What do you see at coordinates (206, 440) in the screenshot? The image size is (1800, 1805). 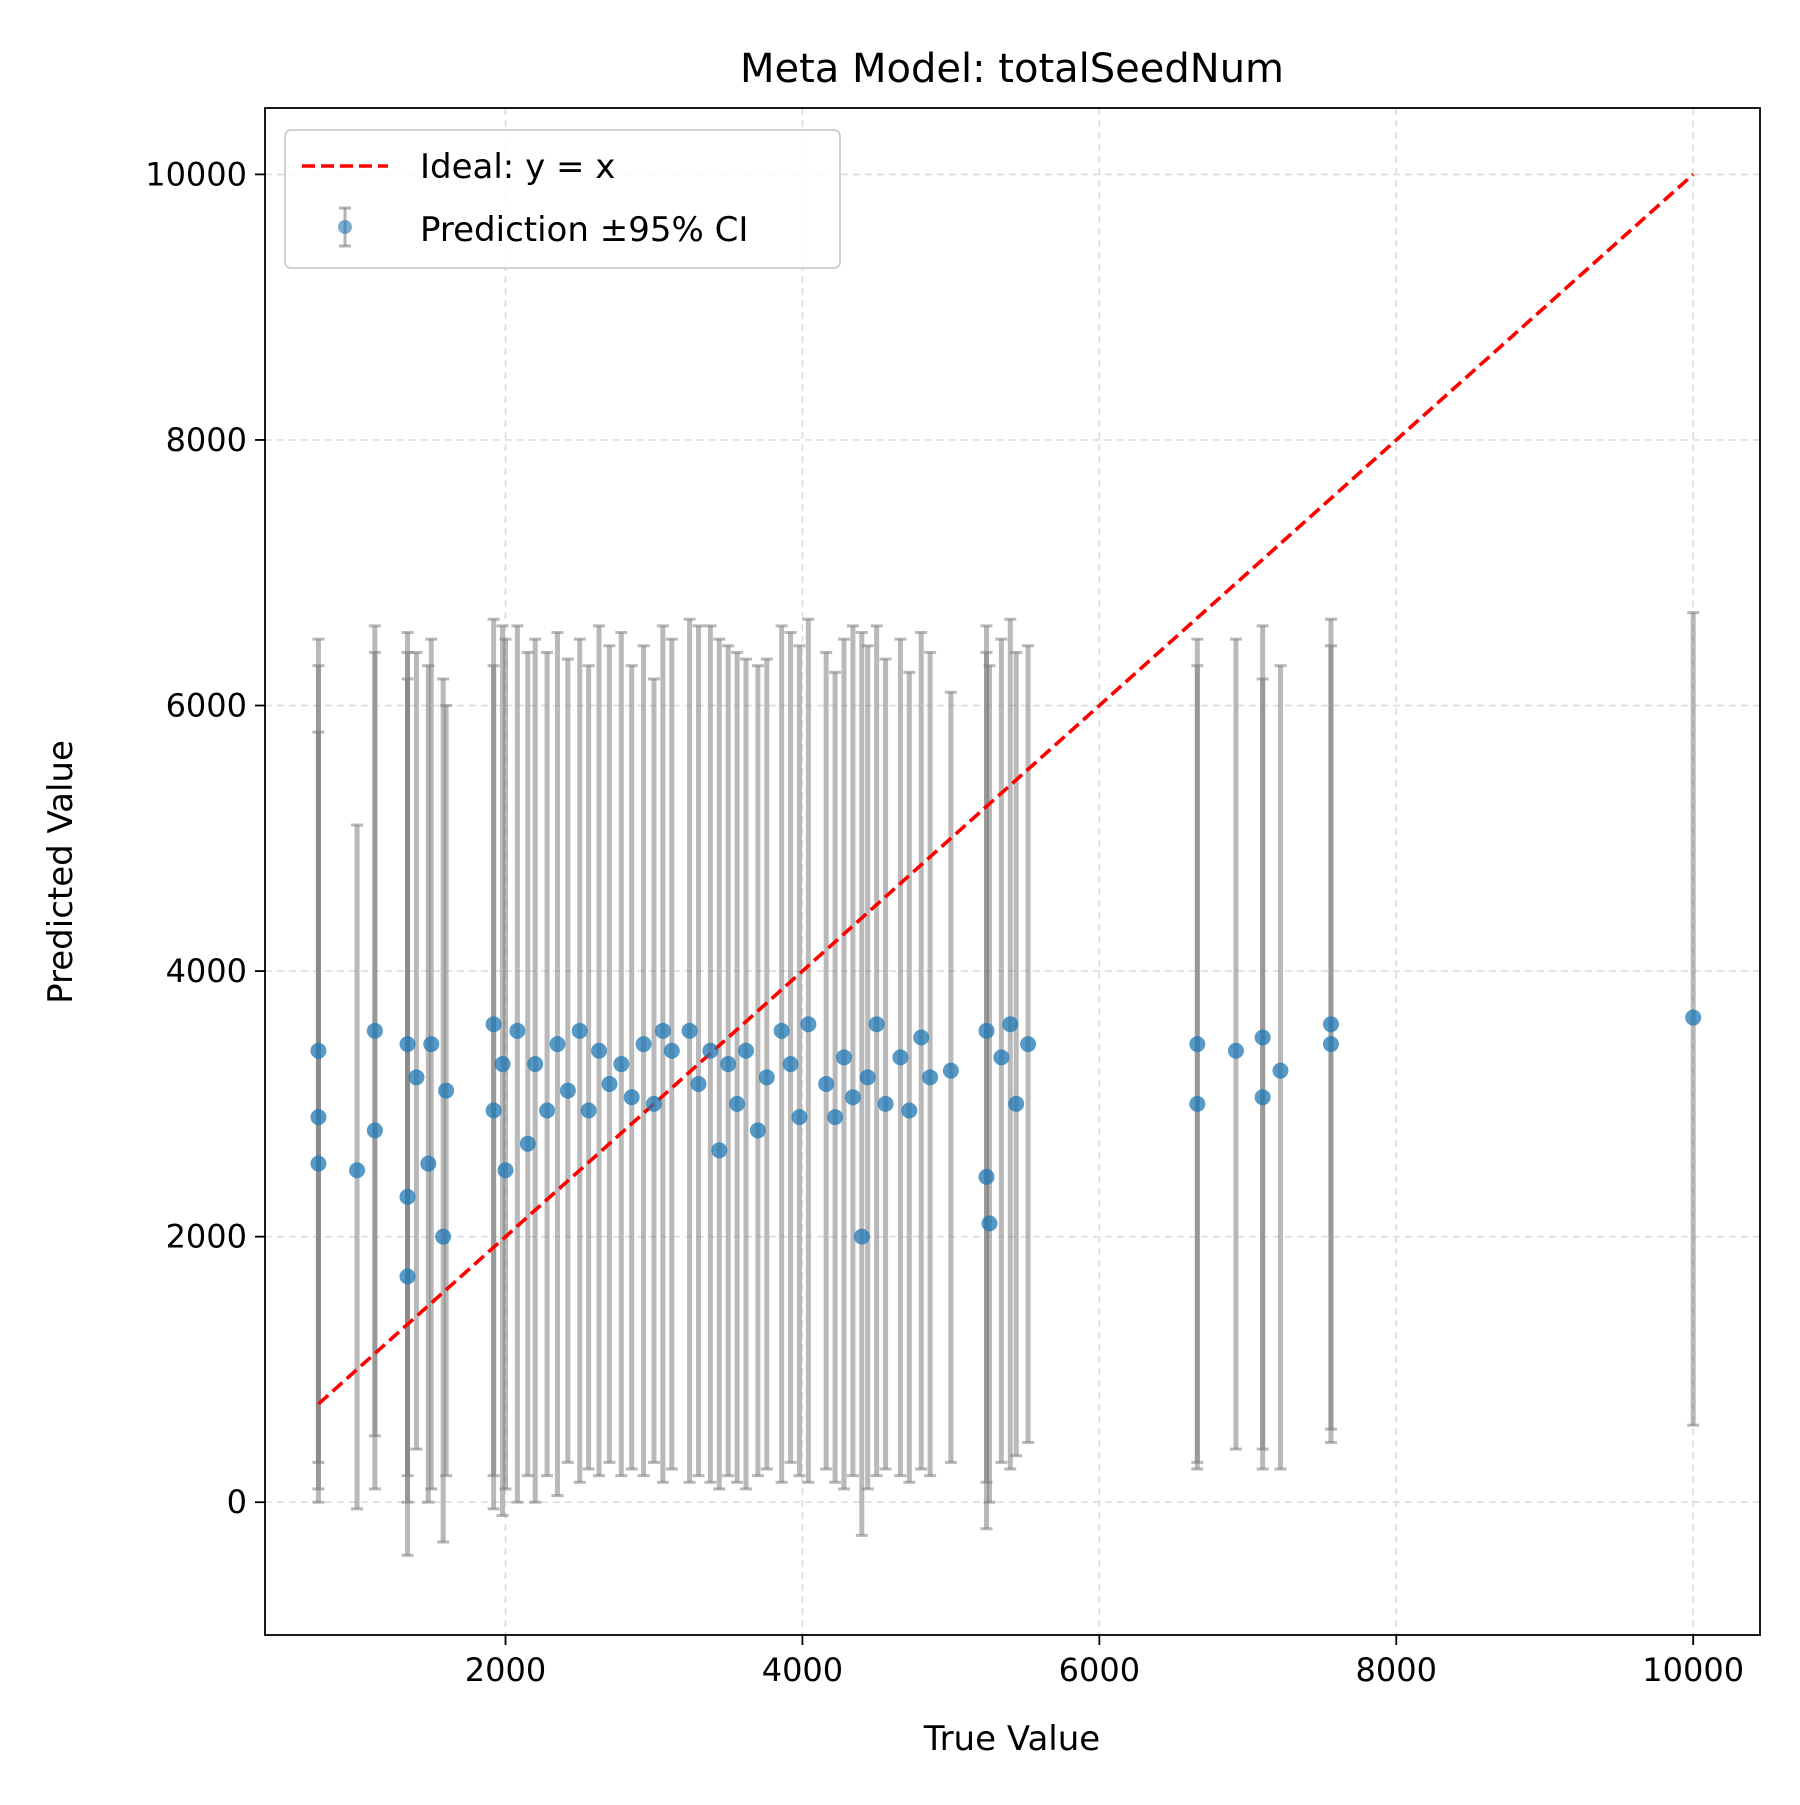 I see `y-tick-label: 8000` at bounding box center [206, 440].